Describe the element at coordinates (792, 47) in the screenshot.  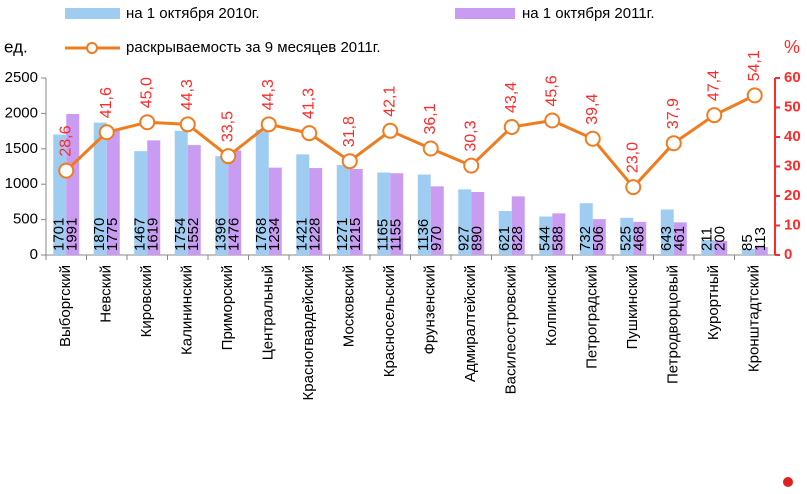
I see `y2-axis-label: %` at that location.